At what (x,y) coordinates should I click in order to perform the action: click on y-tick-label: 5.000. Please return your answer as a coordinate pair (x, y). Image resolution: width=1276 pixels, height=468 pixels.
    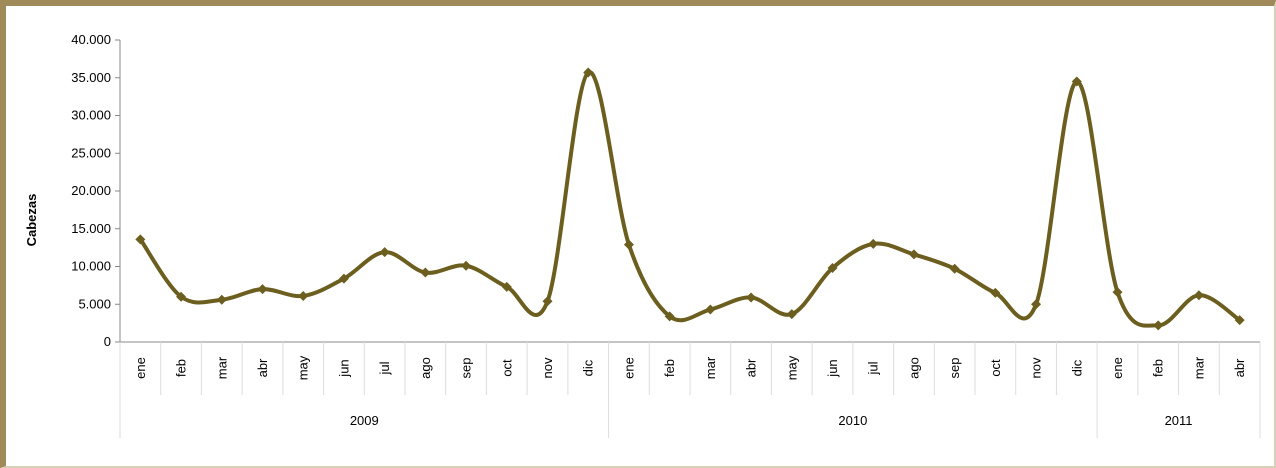
    Looking at the image, I should click on (94, 303).